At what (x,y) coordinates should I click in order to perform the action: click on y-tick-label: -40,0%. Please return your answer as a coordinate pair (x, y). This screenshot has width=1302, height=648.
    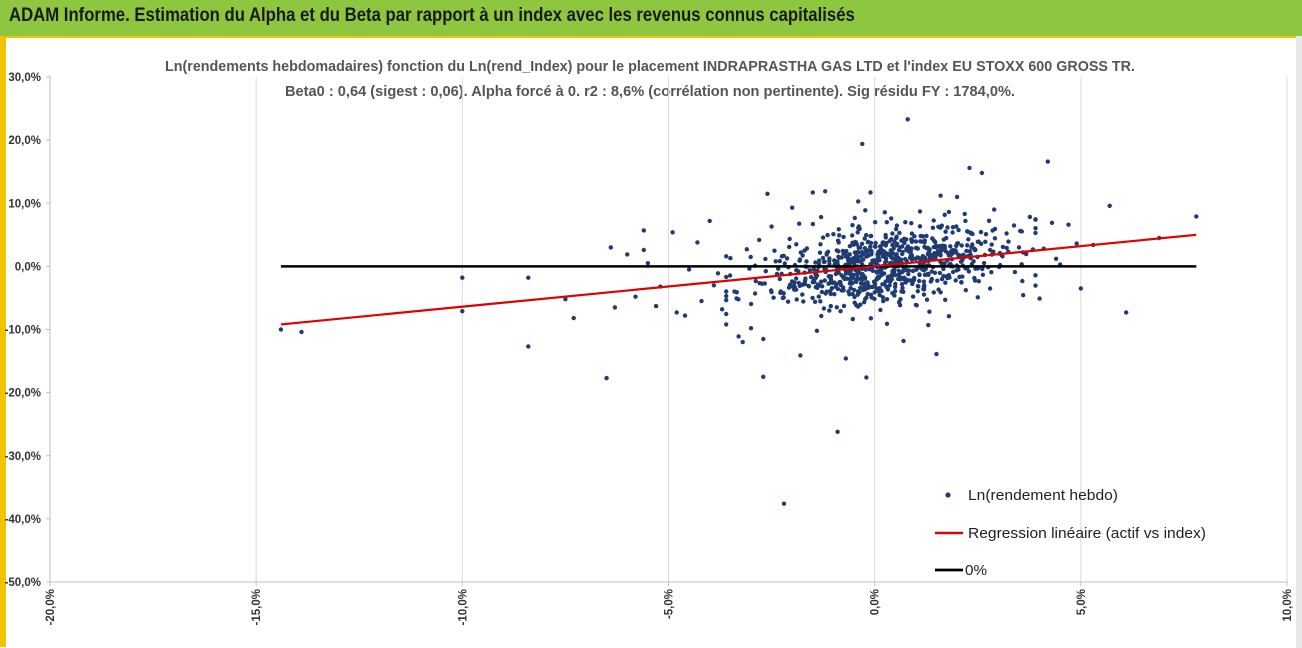
    Looking at the image, I should click on (23, 520).